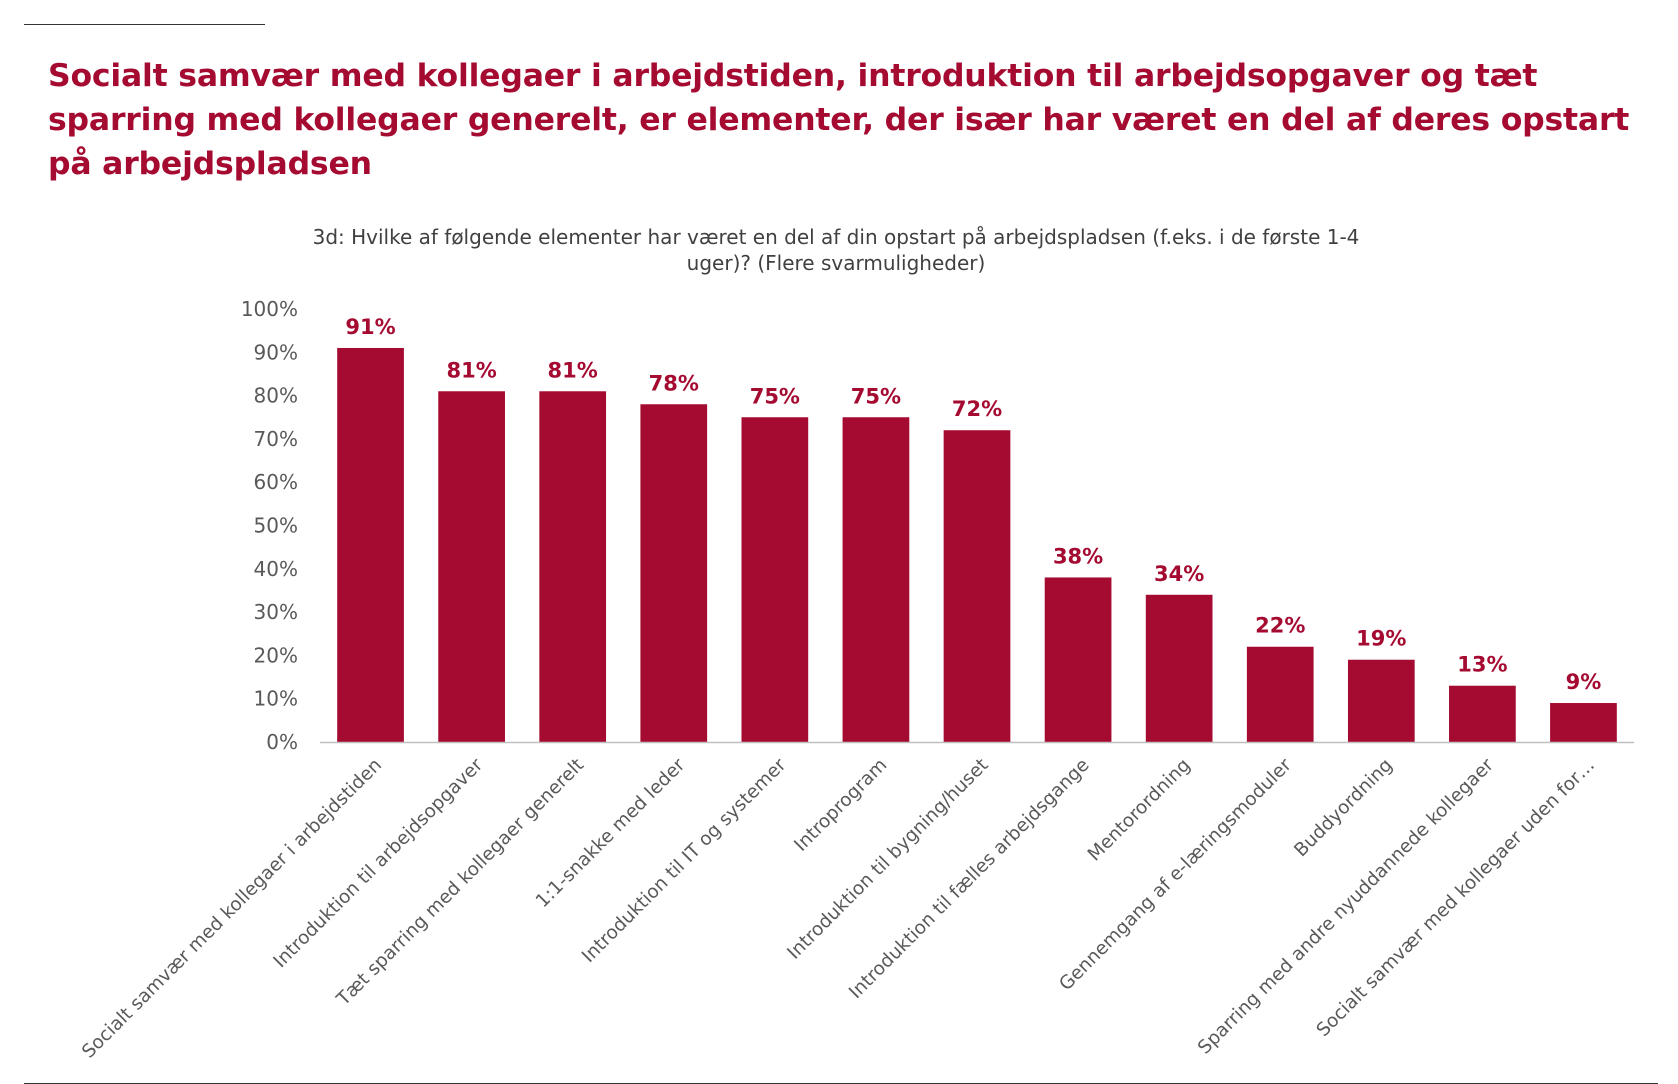 This screenshot has width=1678, height=1084. Describe the element at coordinates (1381, 639) in the screenshot. I see `bar-value-label: 19%` at that location.